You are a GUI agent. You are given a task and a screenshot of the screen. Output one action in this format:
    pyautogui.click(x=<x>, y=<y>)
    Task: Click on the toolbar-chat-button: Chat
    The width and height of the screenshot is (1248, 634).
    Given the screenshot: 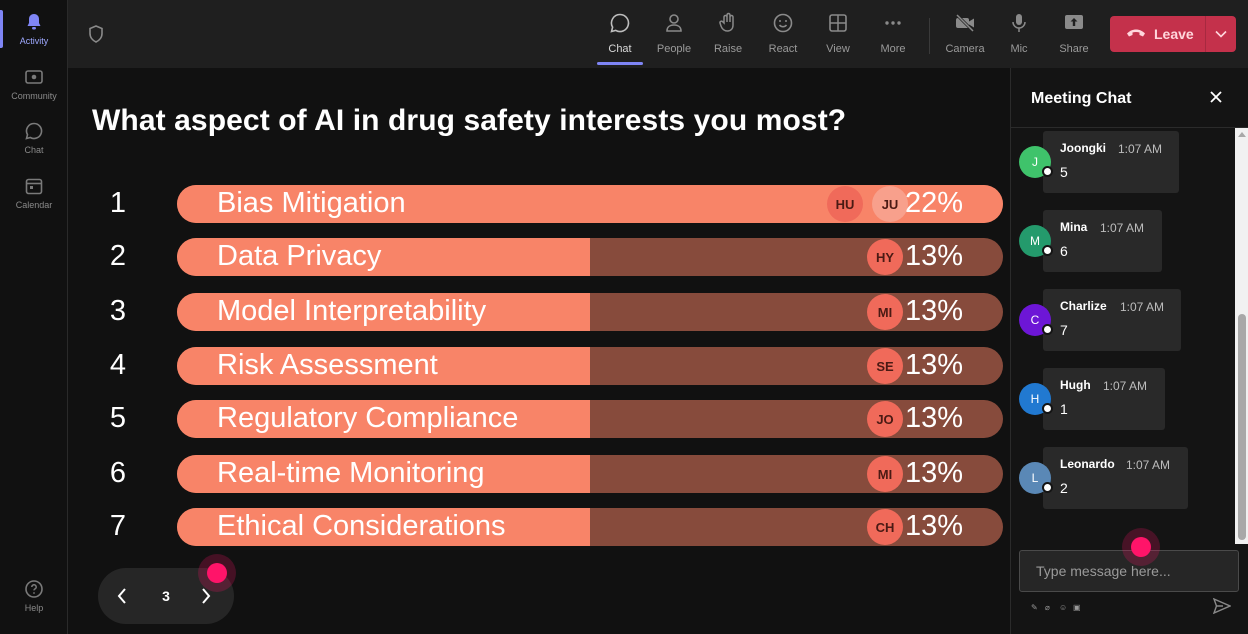 What is the action you would take?
    pyautogui.click(x=620, y=36)
    